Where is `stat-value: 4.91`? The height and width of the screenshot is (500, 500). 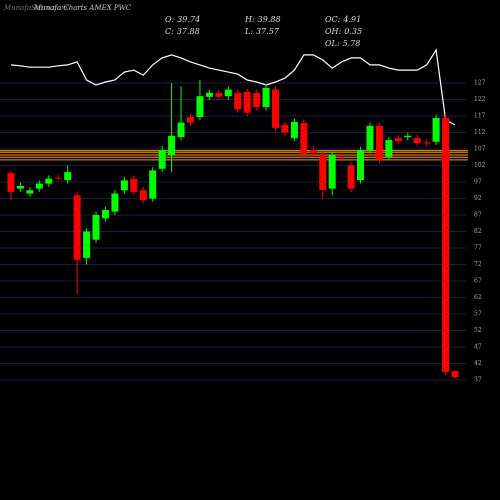 stat-value: 4.91 is located at coordinates (351, 19).